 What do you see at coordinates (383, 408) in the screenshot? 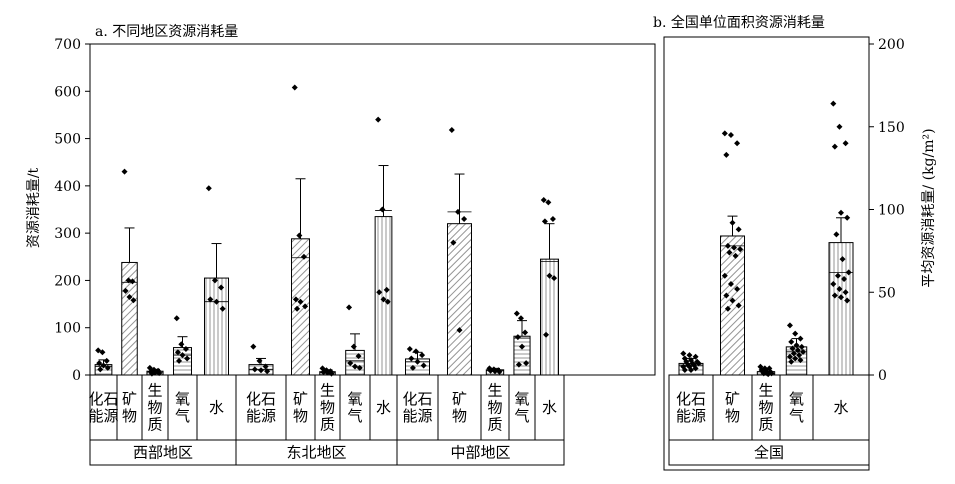
I see `category-label: 水` at bounding box center [383, 408].